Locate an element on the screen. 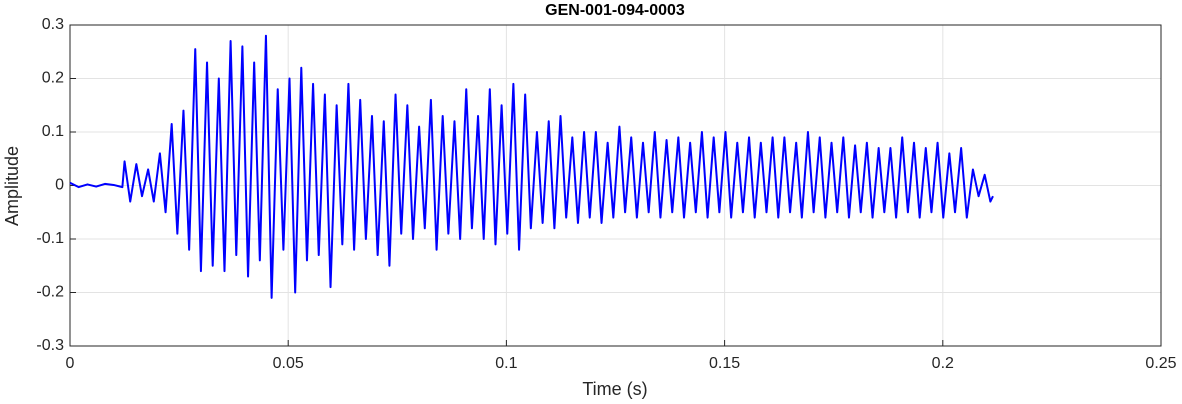  y-tick-label: 0.3 is located at coordinates (53, 24).